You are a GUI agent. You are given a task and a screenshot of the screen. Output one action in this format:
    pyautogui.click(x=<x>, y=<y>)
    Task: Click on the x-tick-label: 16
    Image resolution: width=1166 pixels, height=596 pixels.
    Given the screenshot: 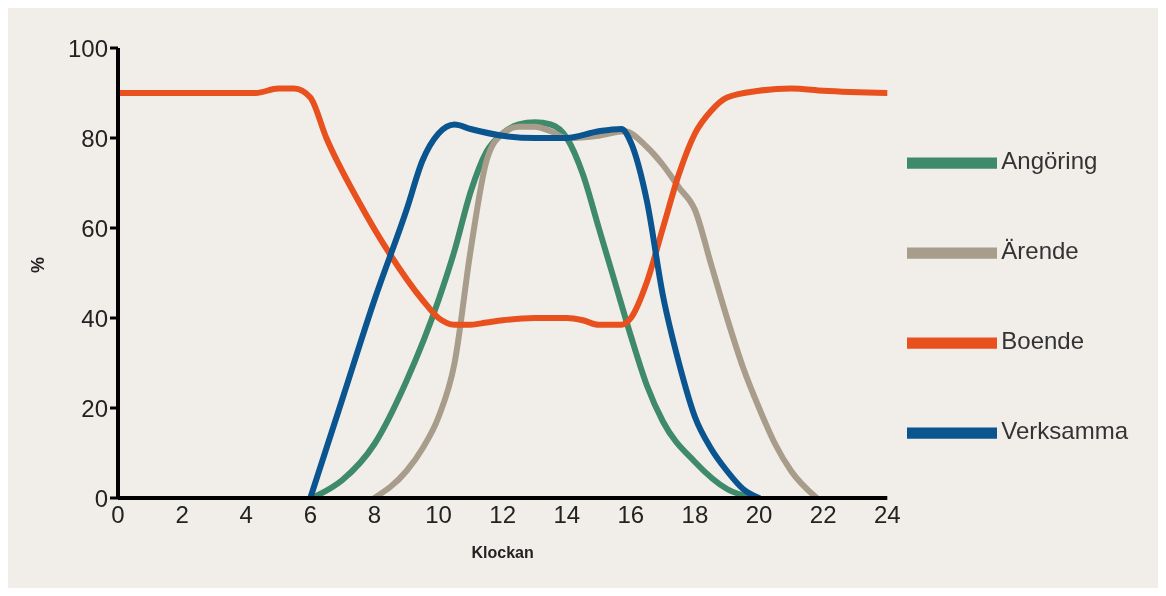 What is the action you would take?
    pyautogui.click(x=631, y=515)
    